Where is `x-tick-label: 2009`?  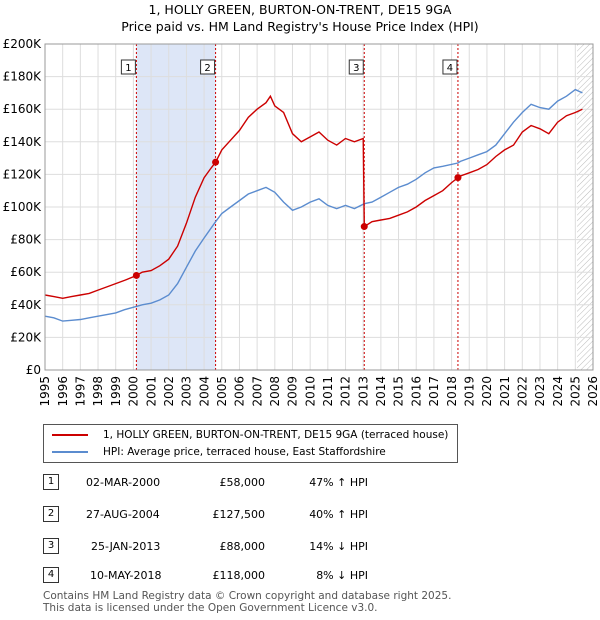
x-tick-label: 2009 is located at coordinates (293, 391).